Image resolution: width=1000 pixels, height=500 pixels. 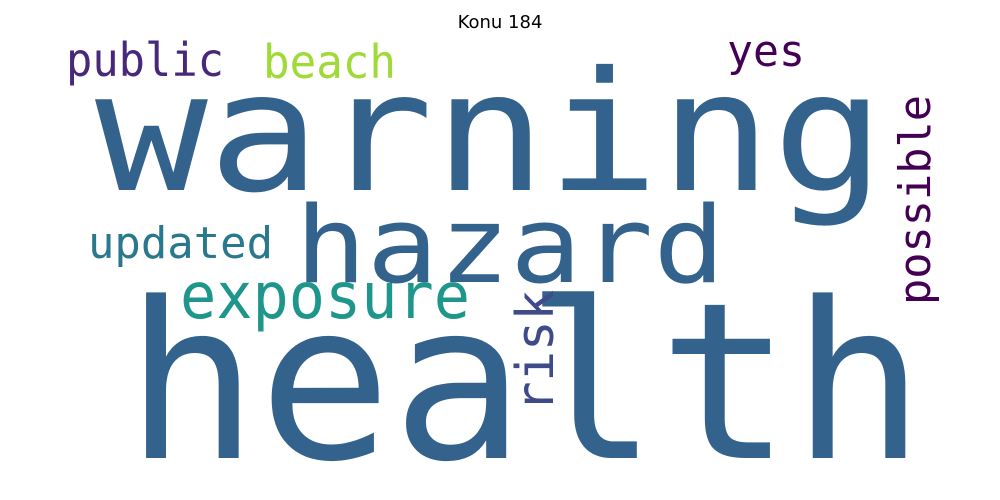 What do you see at coordinates (766, 51) in the screenshot?
I see `word-yes: yes` at bounding box center [766, 51].